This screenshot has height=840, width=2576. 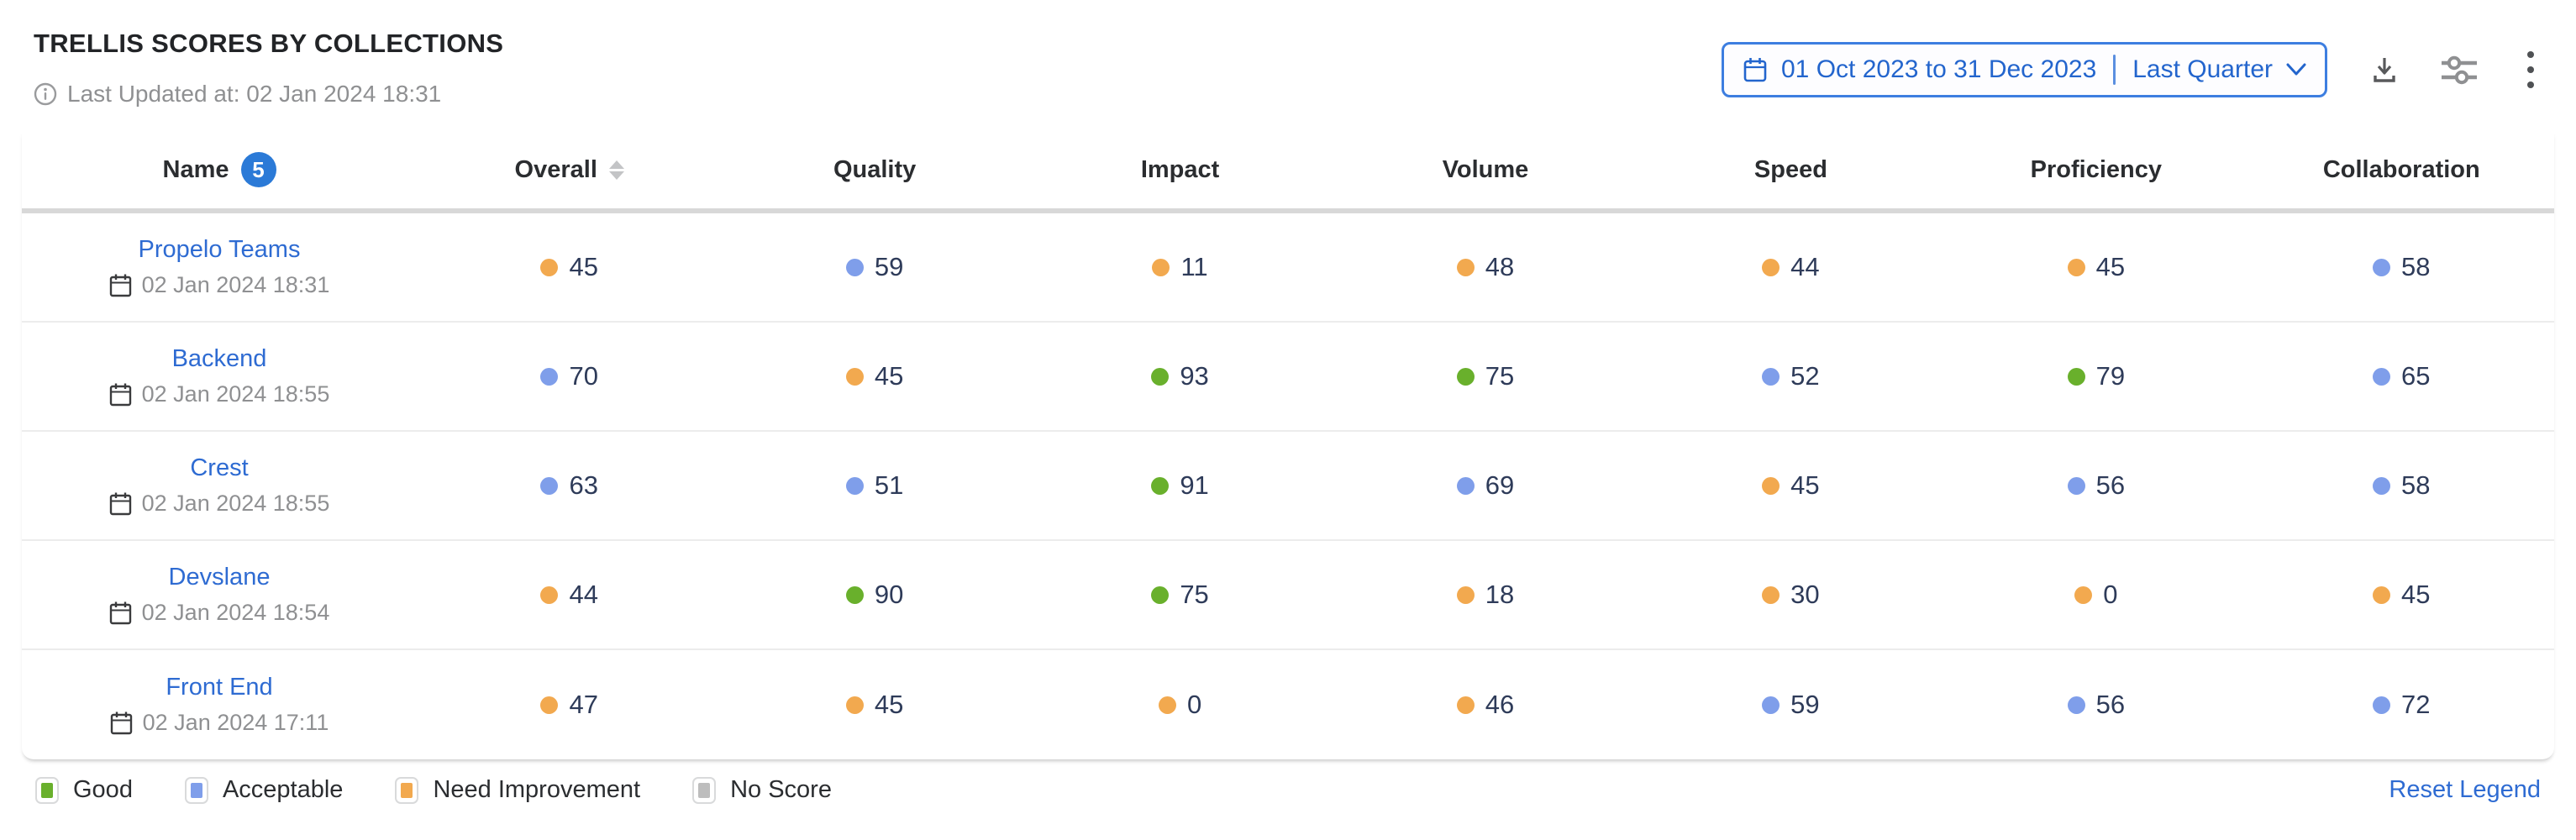 What do you see at coordinates (407, 790) in the screenshot?
I see `need-improvement-swatch` at bounding box center [407, 790].